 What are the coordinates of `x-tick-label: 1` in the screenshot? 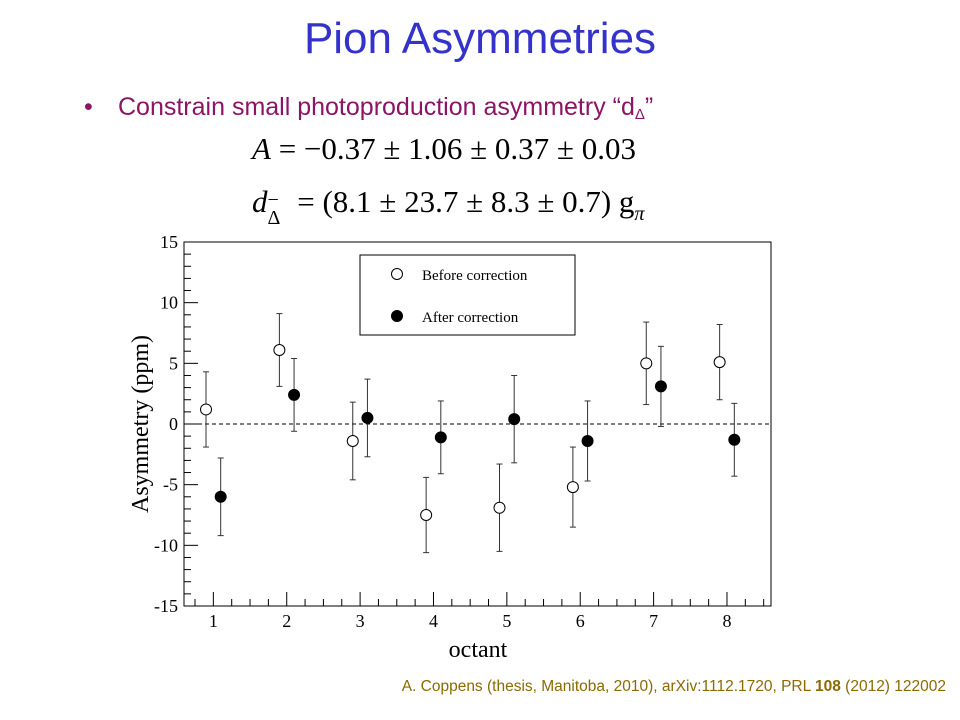 It's located at (213, 621).